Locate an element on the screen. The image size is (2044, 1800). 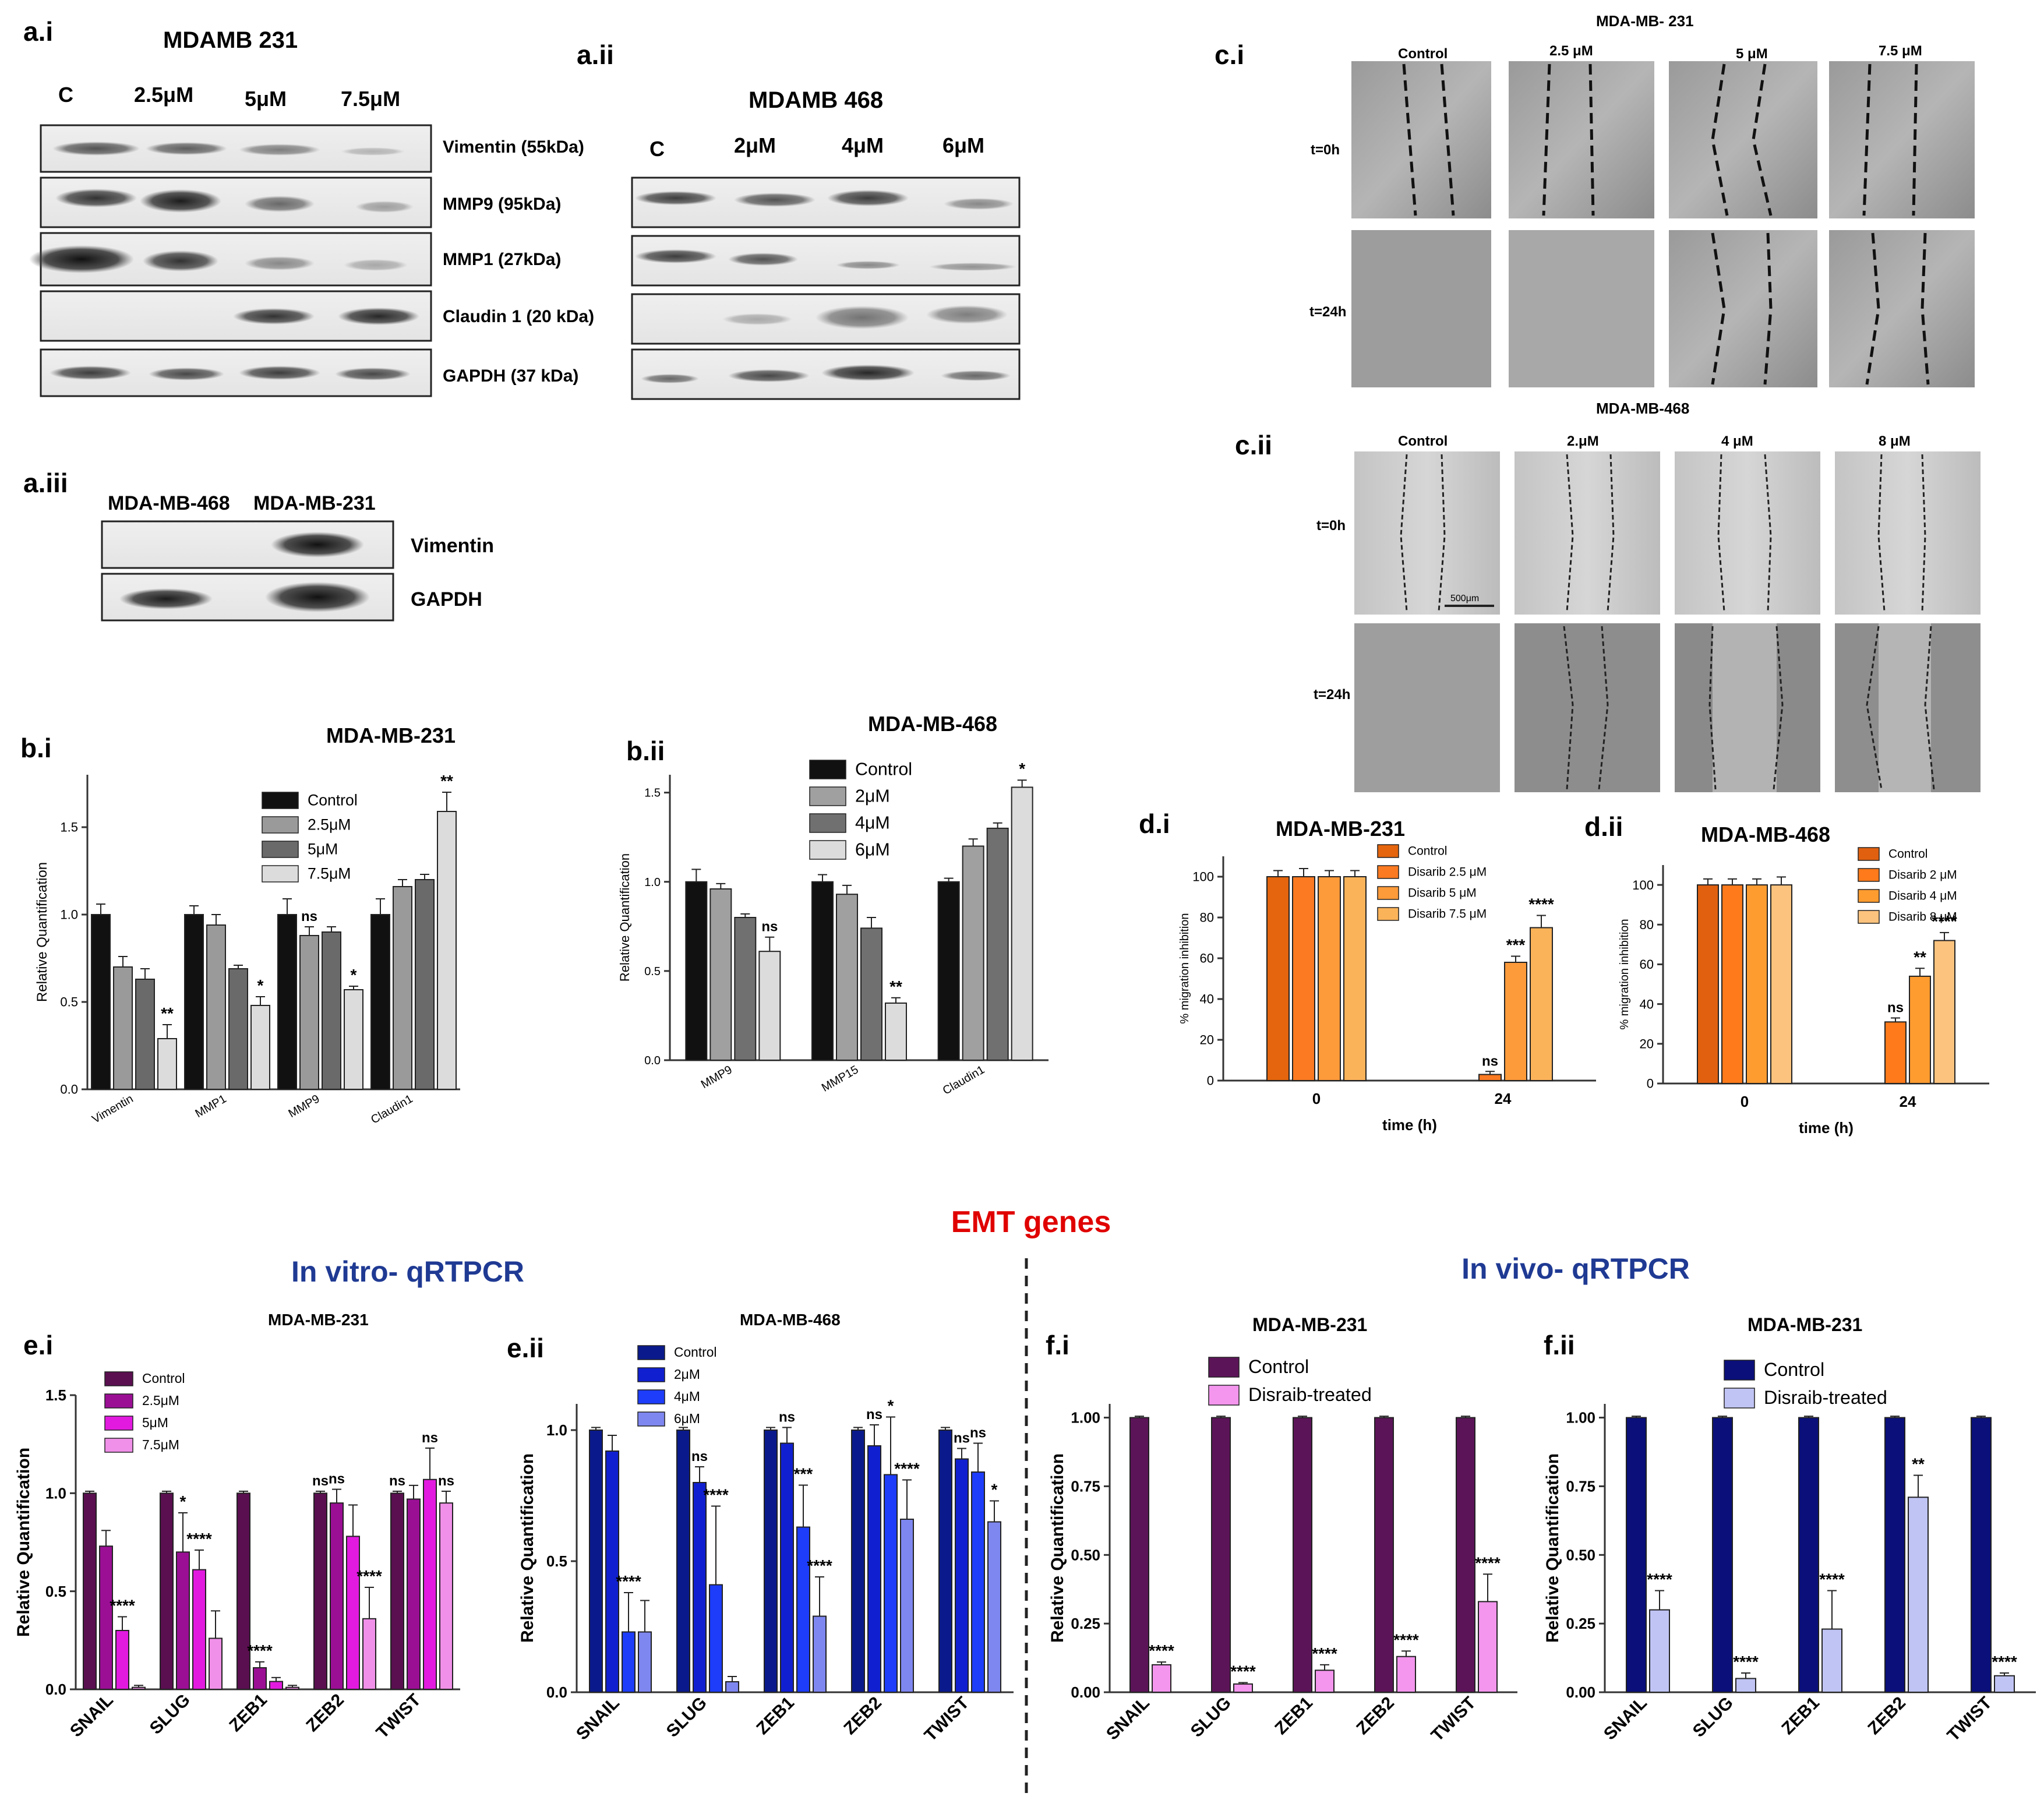
x-tick-label: MMP1 is located at coordinates (210, 1106).